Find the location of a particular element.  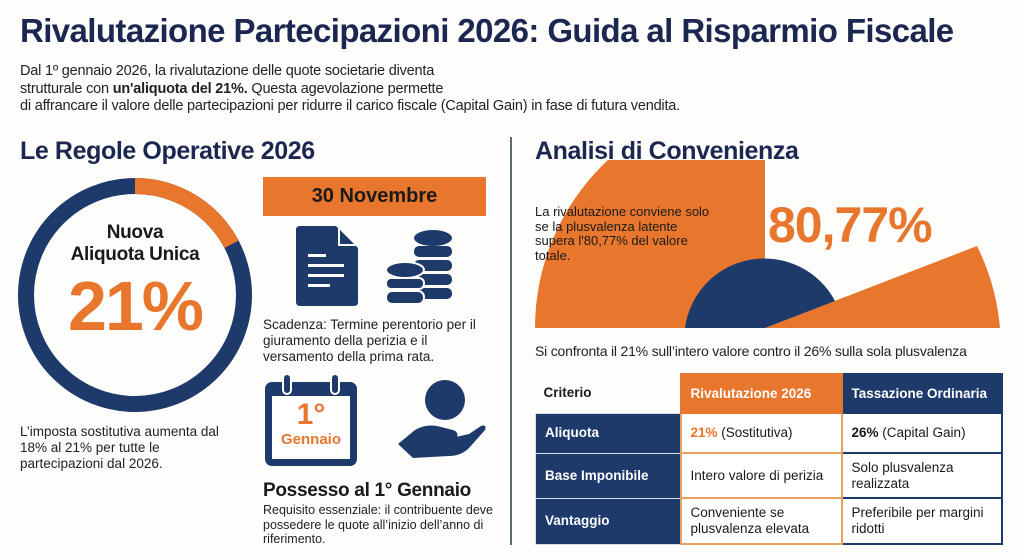

section-divider is located at coordinates (511, 341).